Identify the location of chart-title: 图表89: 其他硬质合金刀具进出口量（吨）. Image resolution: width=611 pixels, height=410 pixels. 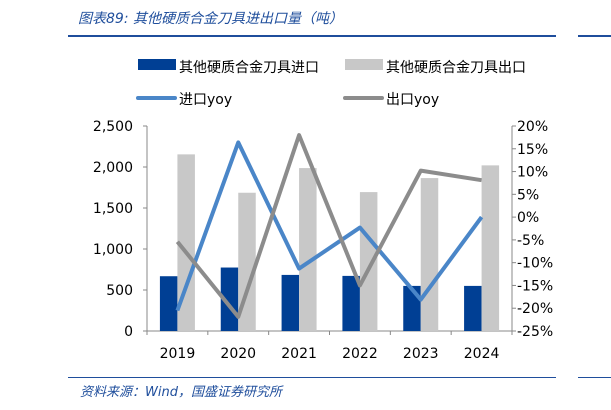
(210, 19).